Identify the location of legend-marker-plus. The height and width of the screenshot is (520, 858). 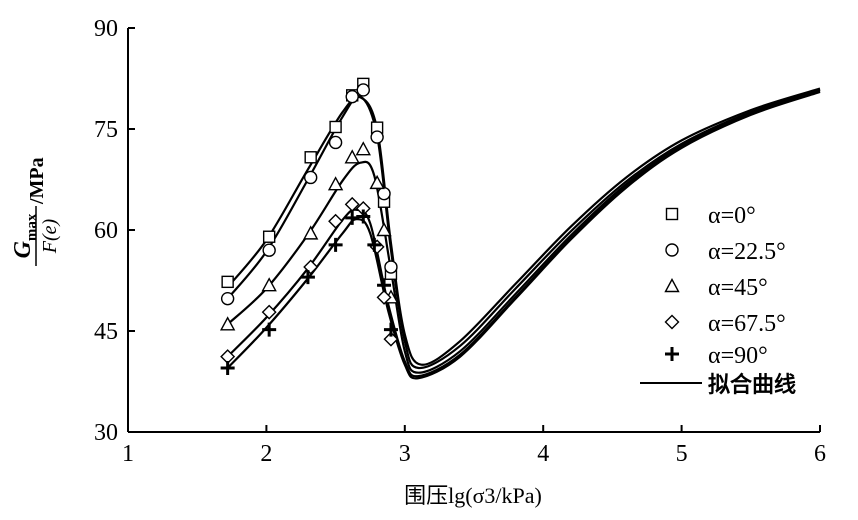
(672, 354).